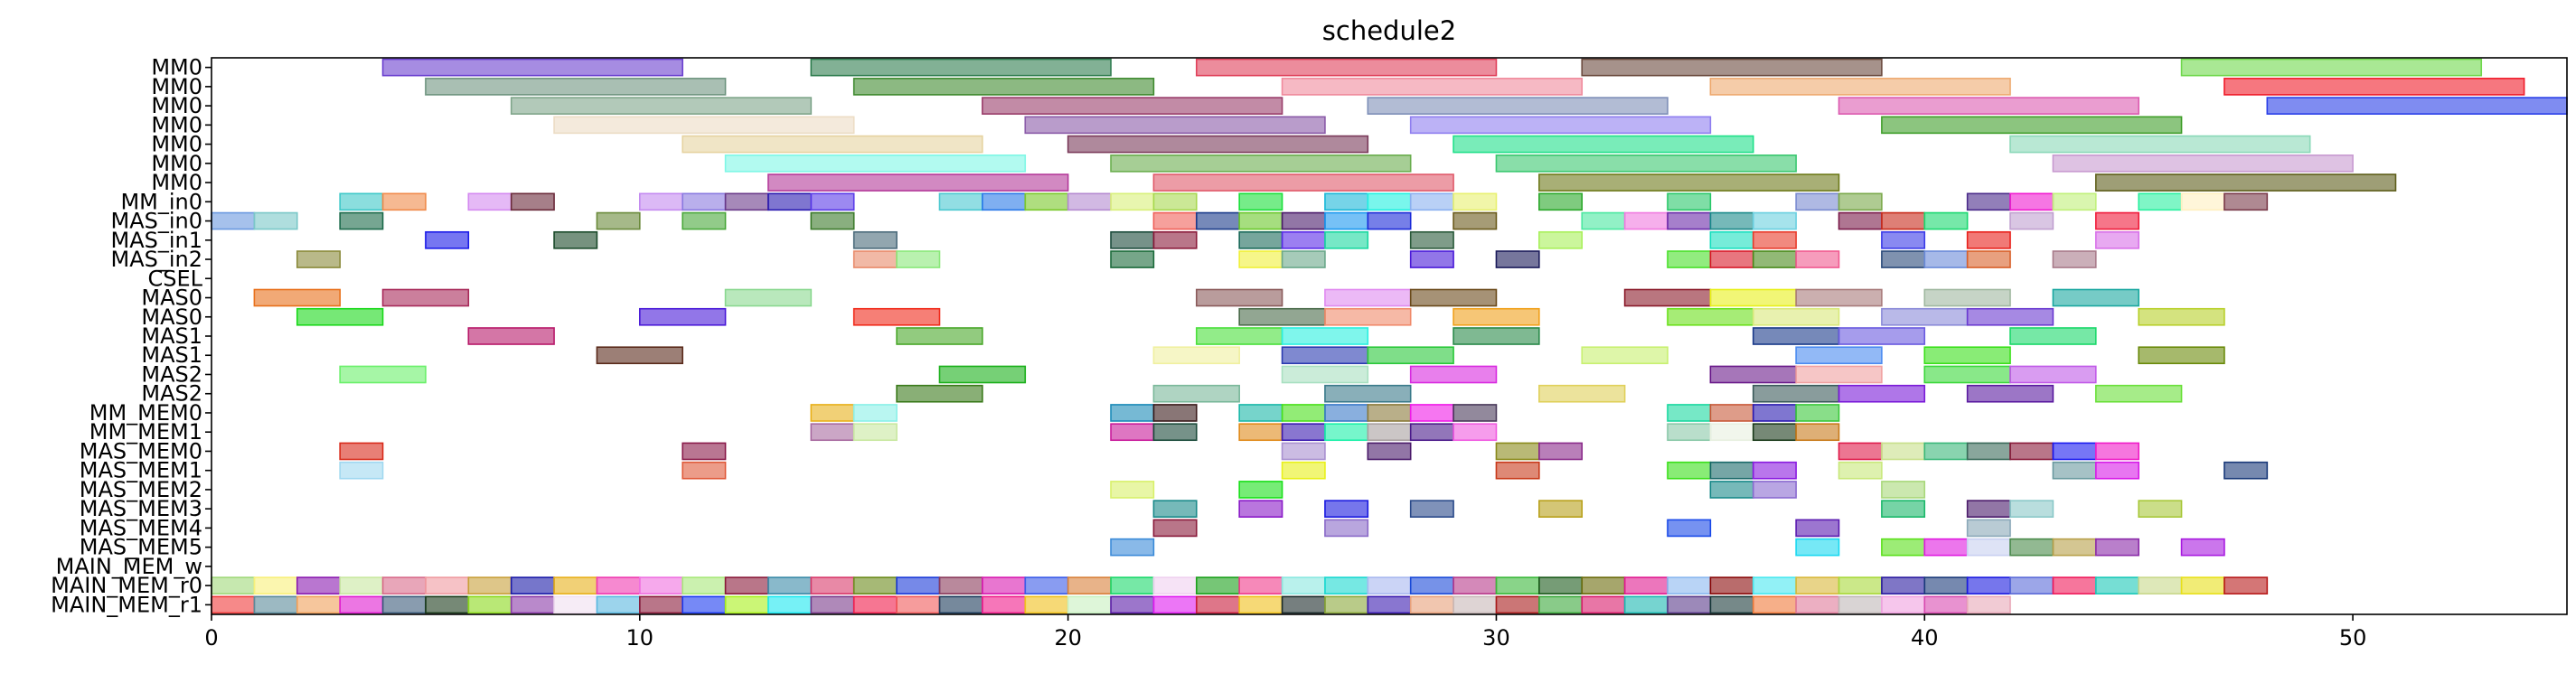  What do you see at coordinates (2353, 638) in the screenshot?
I see `x-tick-label: 50` at bounding box center [2353, 638].